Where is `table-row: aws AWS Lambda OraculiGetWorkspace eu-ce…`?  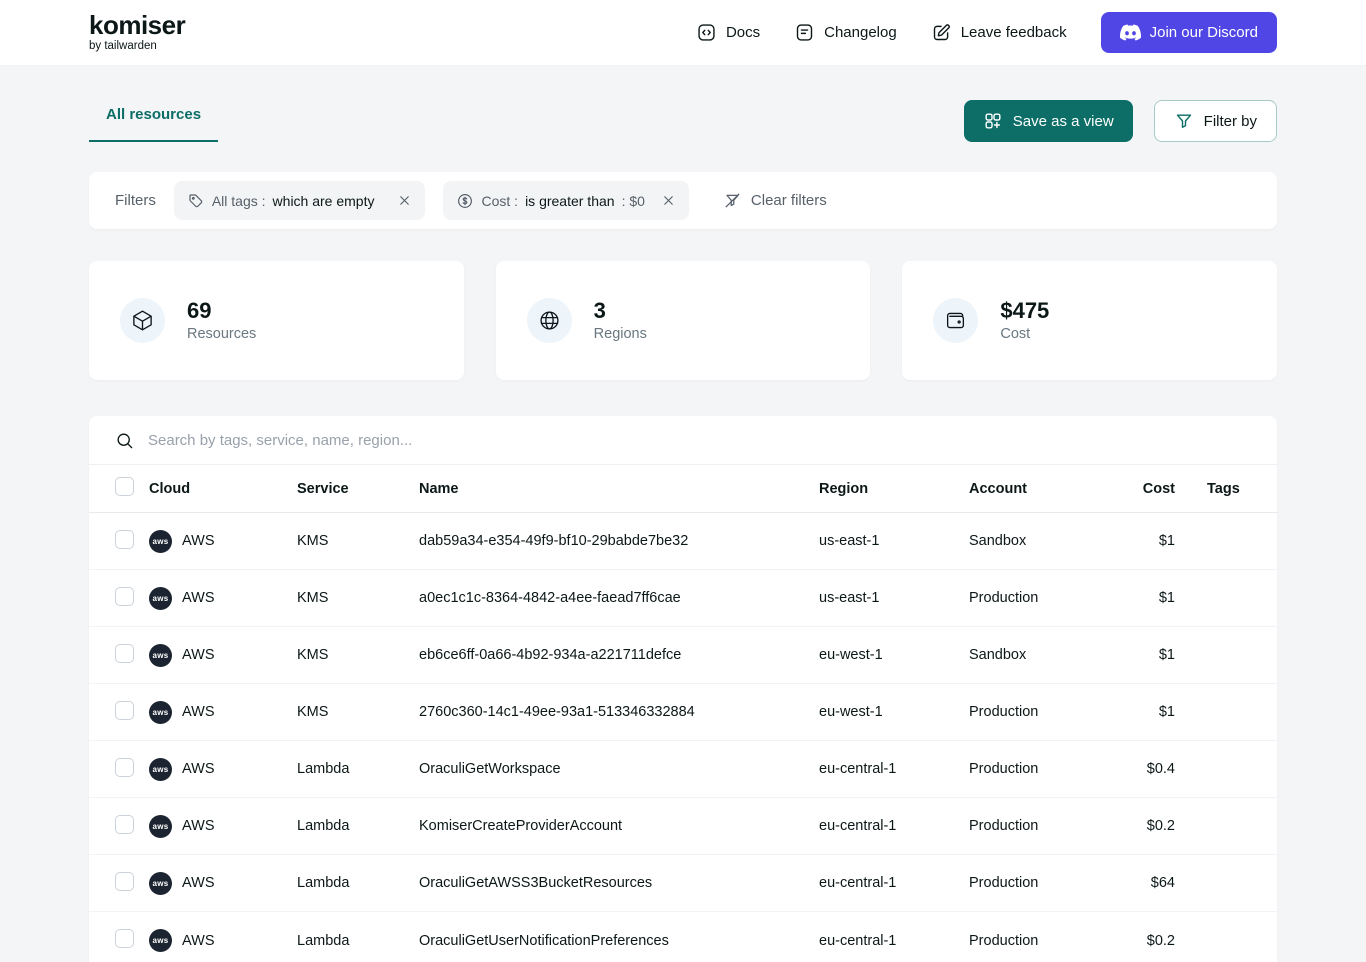 table-row: aws AWS Lambda OraculiGetWorkspace eu-ce… is located at coordinates (683, 769).